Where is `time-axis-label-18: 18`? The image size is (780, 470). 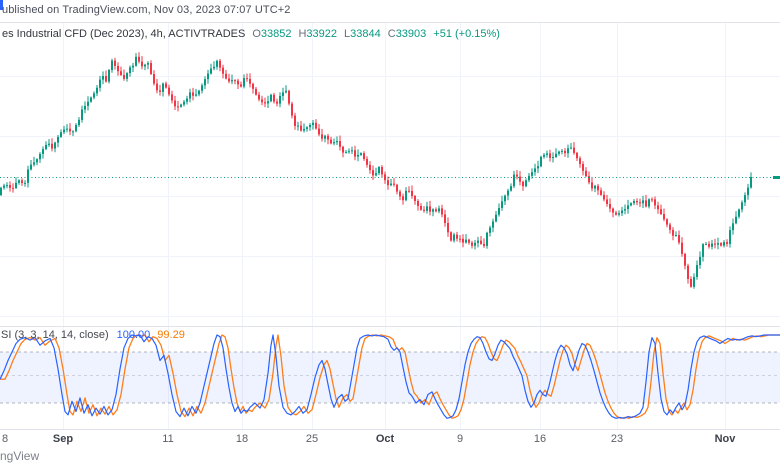 time-axis-label-18: 18 is located at coordinates (242, 439).